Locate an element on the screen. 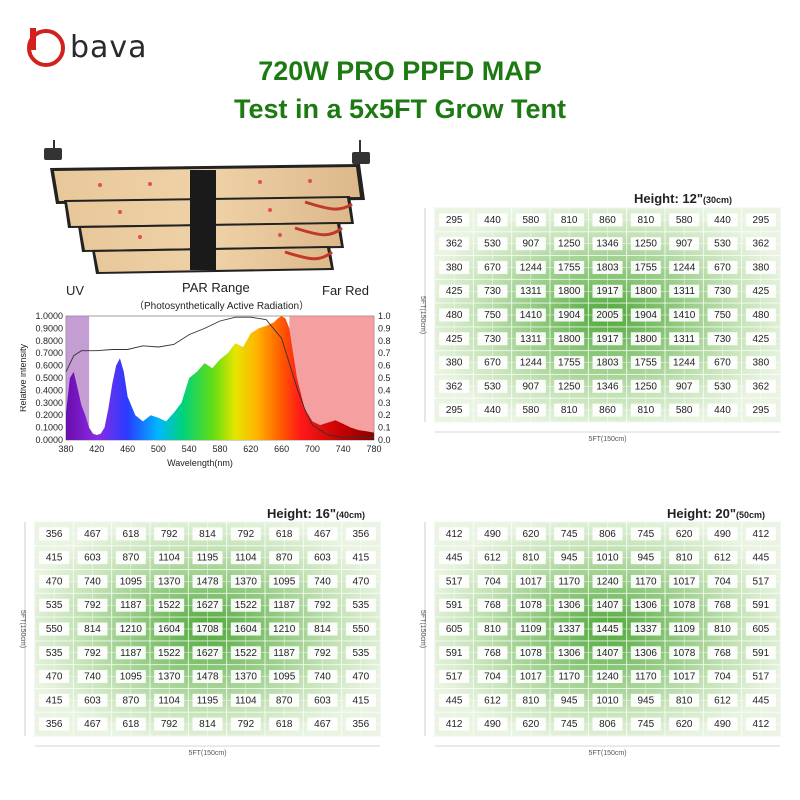 The width and height of the screenshot is (800, 800). ppfd-cell-value: 1522 is located at coordinates (169, 653).